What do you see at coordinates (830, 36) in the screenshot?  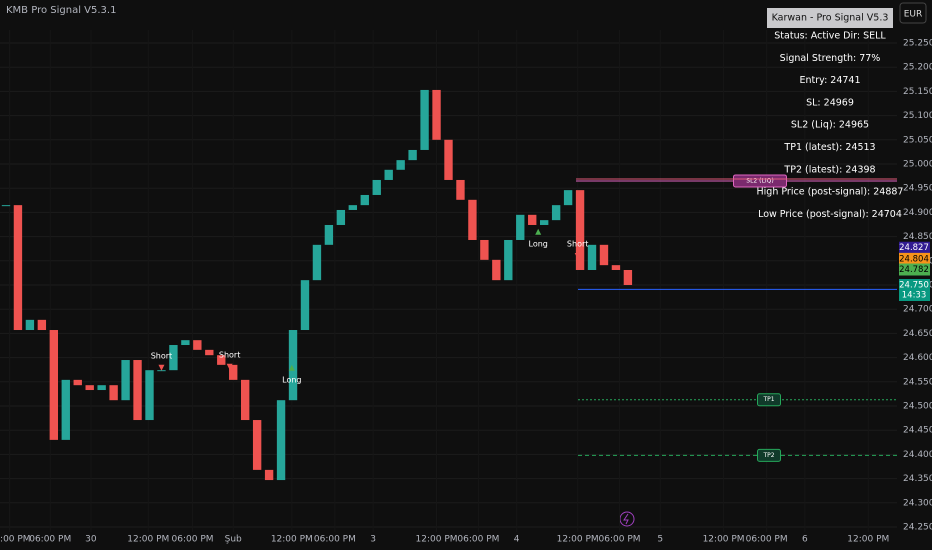 I see `panel-row: Status: Active Dir: SELL` at bounding box center [830, 36].